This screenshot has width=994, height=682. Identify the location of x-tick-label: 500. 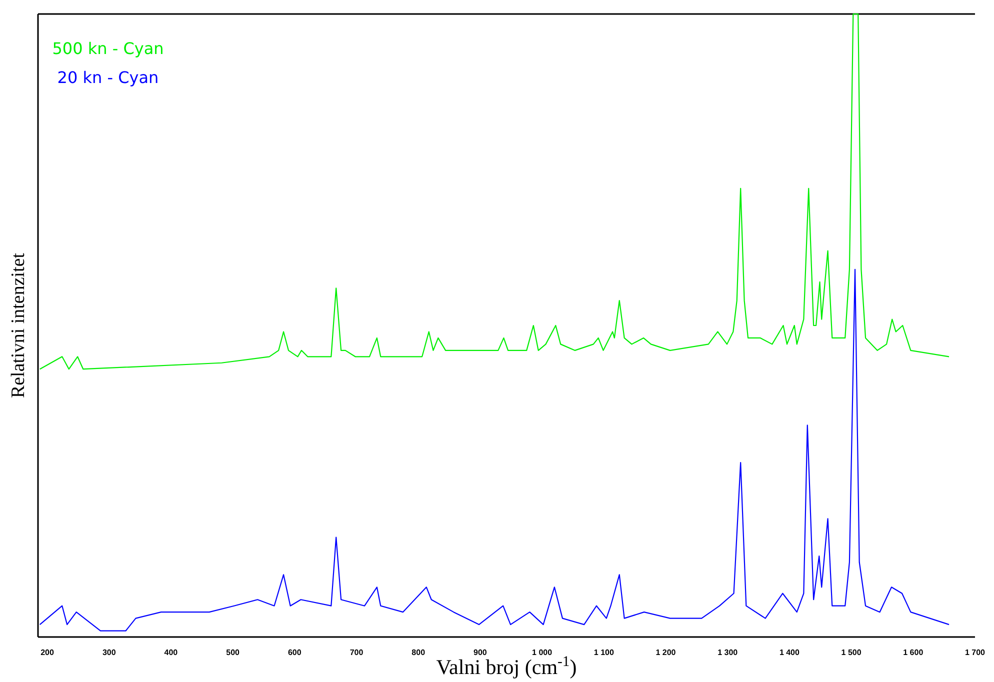
(233, 652).